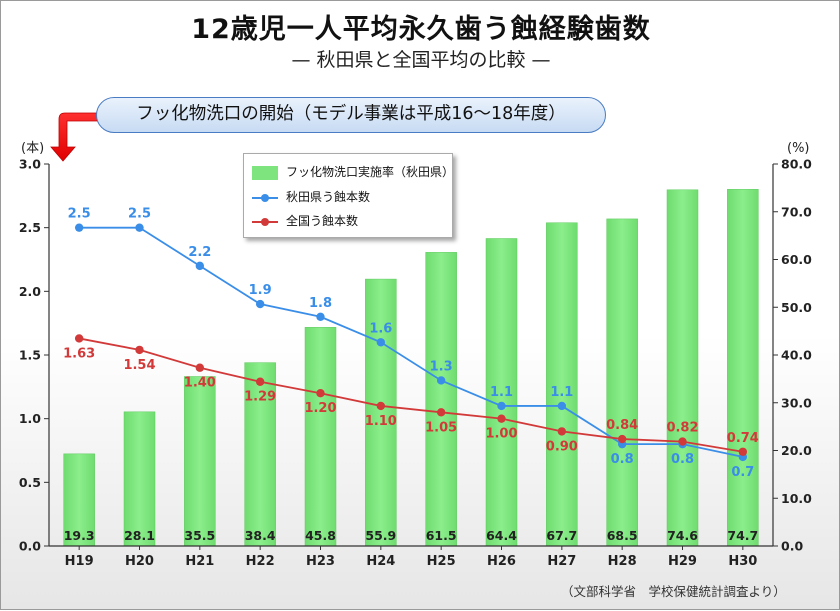 This screenshot has width=840, height=611. I want to click on bar-value-label: 38.4, so click(260, 535).